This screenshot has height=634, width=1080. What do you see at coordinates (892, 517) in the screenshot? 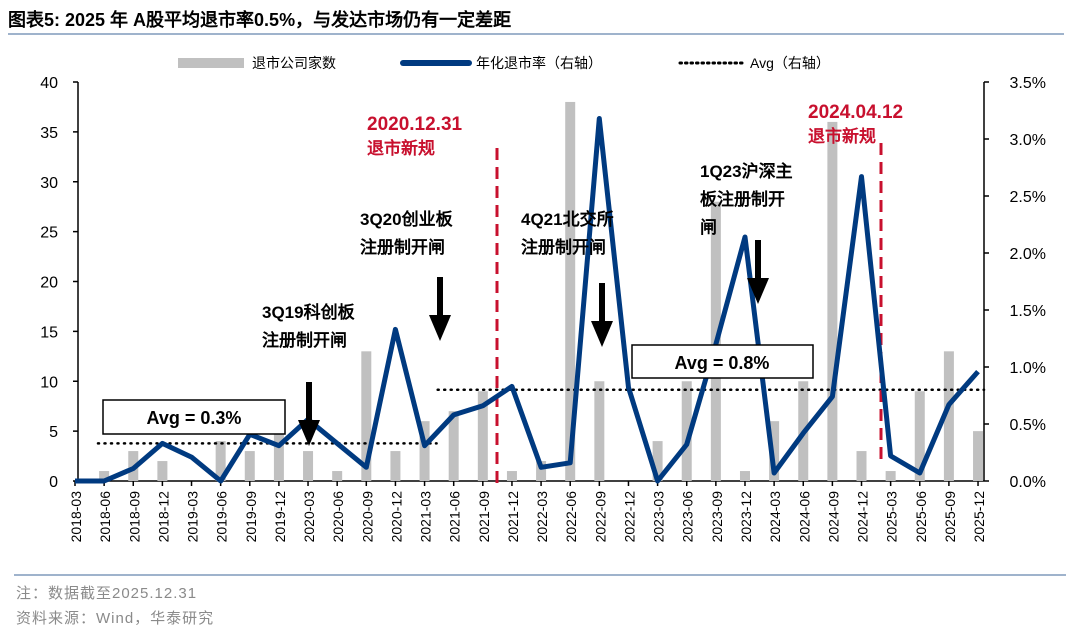
I see `x-tick-label: 2025-03` at bounding box center [892, 517].